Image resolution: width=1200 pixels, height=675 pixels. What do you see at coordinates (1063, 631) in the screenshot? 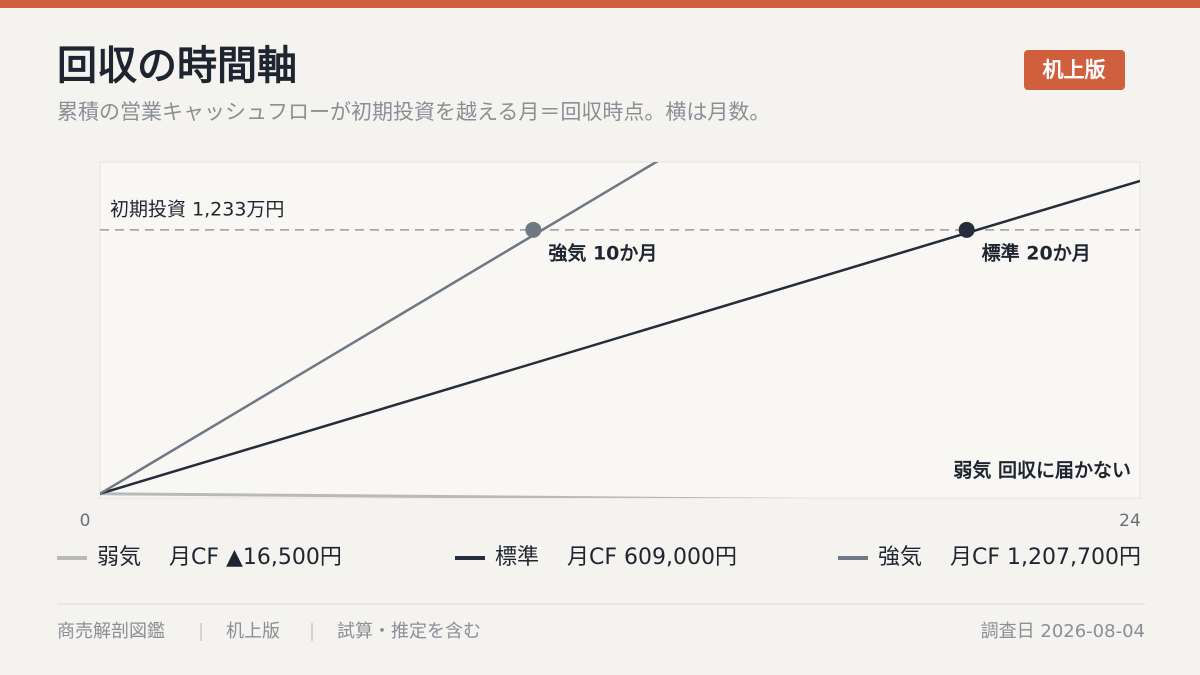
I see `footer-date: 調査日 2026-08-04` at bounding box center [1063, 631].